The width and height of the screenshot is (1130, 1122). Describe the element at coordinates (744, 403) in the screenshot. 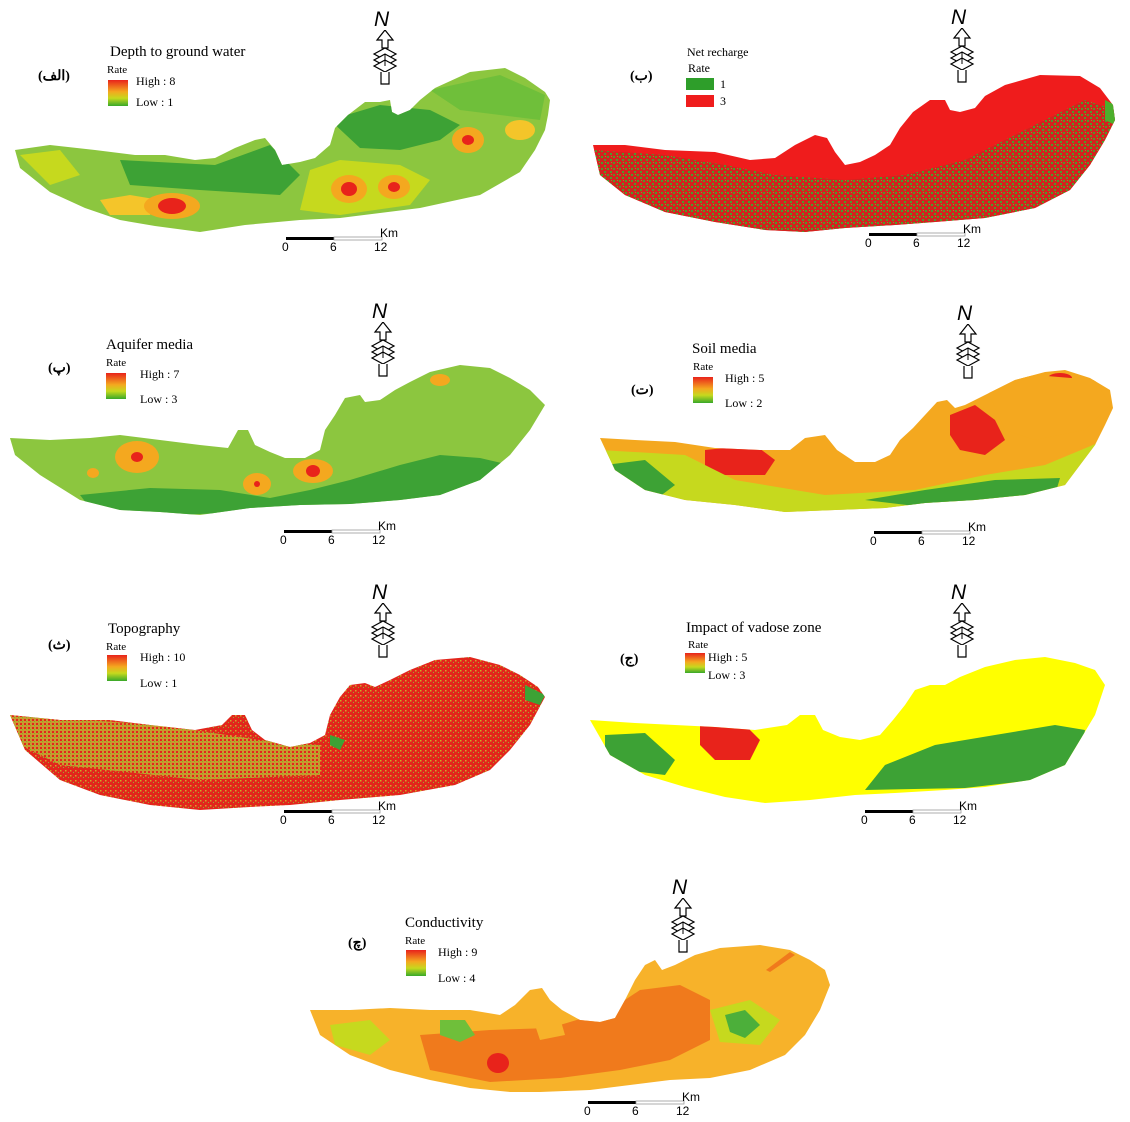

I see `legend-low-label: Low : 2` at that location.